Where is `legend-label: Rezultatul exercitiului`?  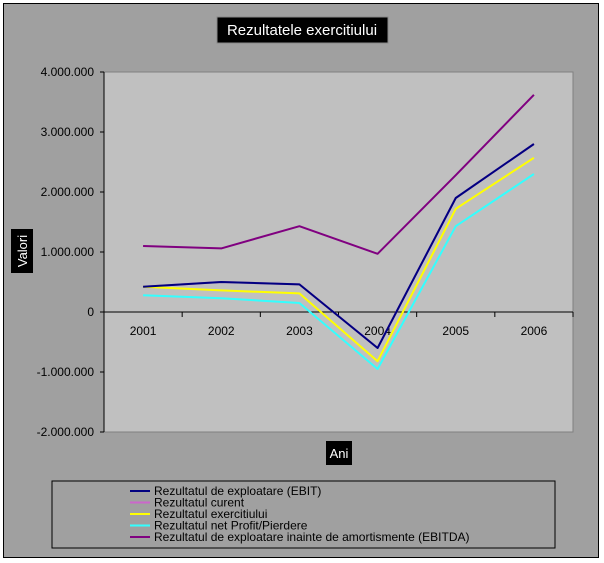
legend-label: Rezultatul exercitiului is located at coordinates (210, 514).